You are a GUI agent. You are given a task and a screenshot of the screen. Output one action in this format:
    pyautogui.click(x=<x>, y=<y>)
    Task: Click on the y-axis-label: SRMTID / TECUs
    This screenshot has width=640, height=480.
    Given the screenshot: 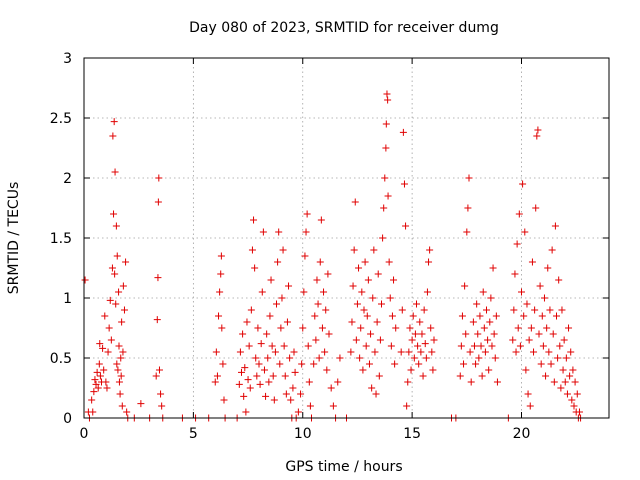 What is the action you would take?
    pyautogui.click(x=14, y=238)
    